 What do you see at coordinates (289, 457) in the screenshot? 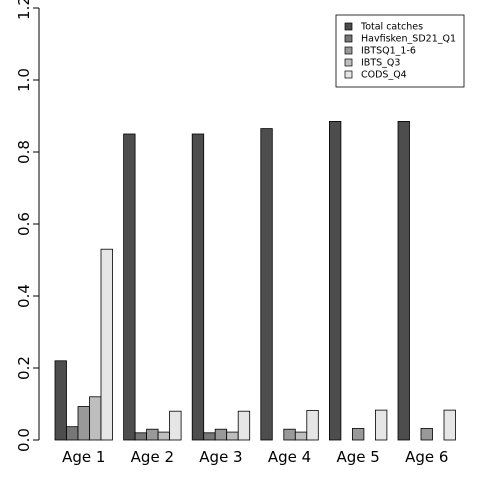
I see `x-tick-label: Age 4` at bounding box center [289, 457].